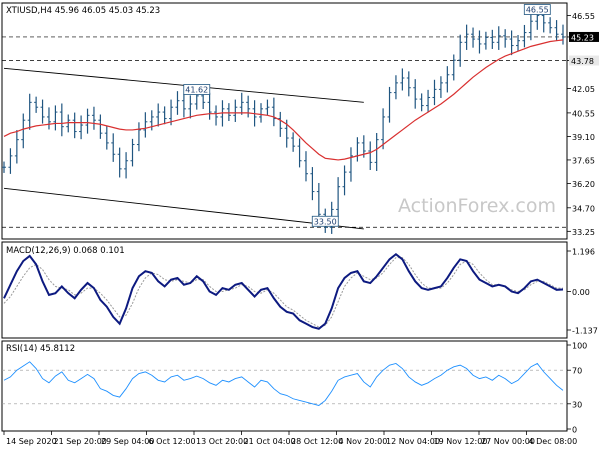  I want to click on price-axis-tick-label: 34.70, so click(583, 208).